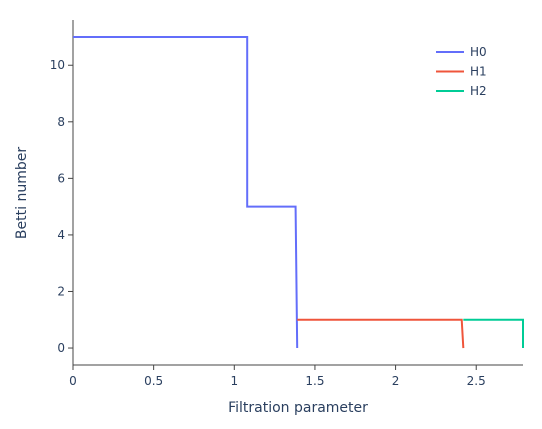 The width and height of the screenshot is (542, 429). I want to click on x-tick-label: 2.5, so click(476, 381).